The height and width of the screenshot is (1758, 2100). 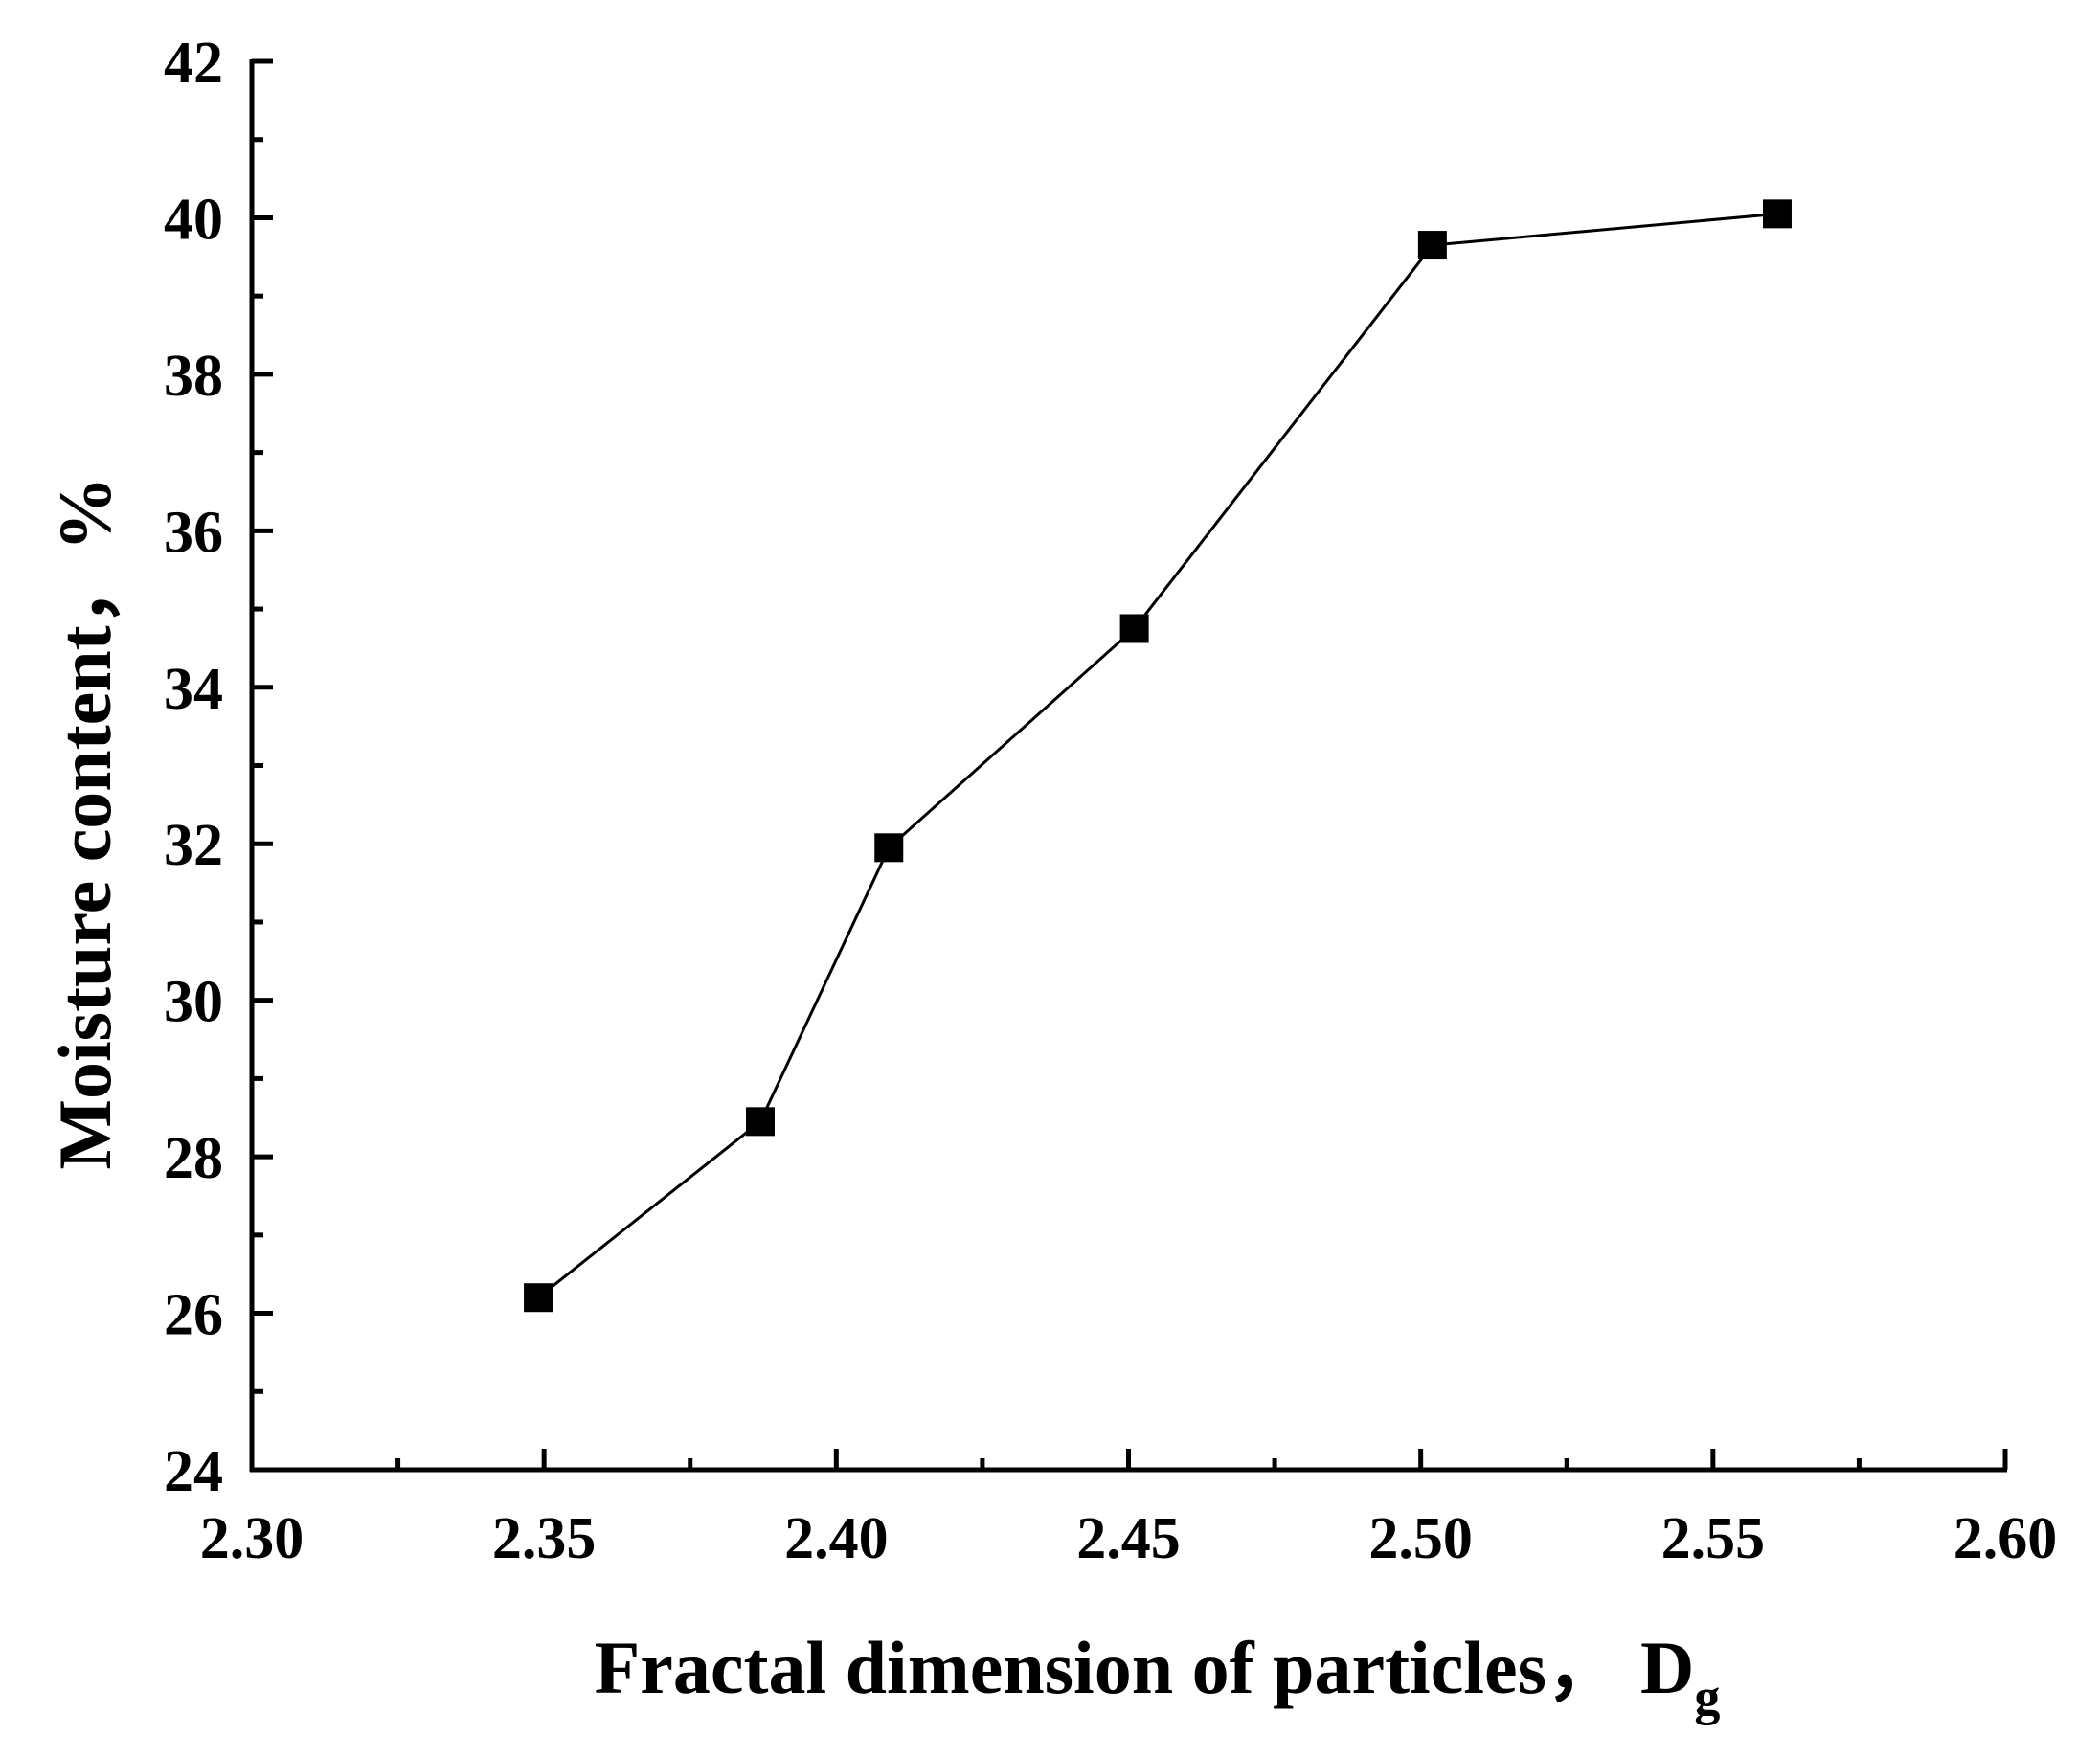 I want to click on y-tick-label: 36, so click(x=193, y=533).